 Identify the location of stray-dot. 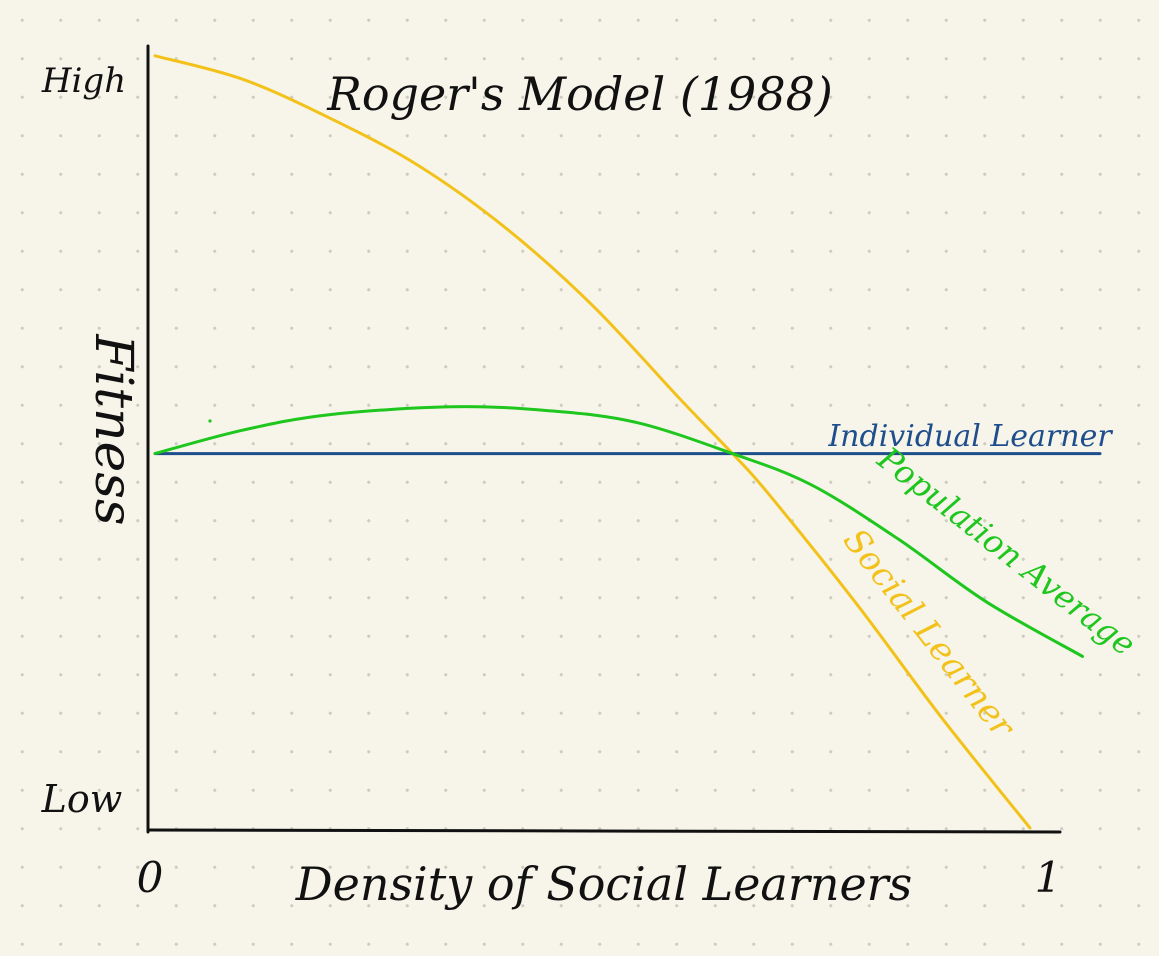
(210, 421).